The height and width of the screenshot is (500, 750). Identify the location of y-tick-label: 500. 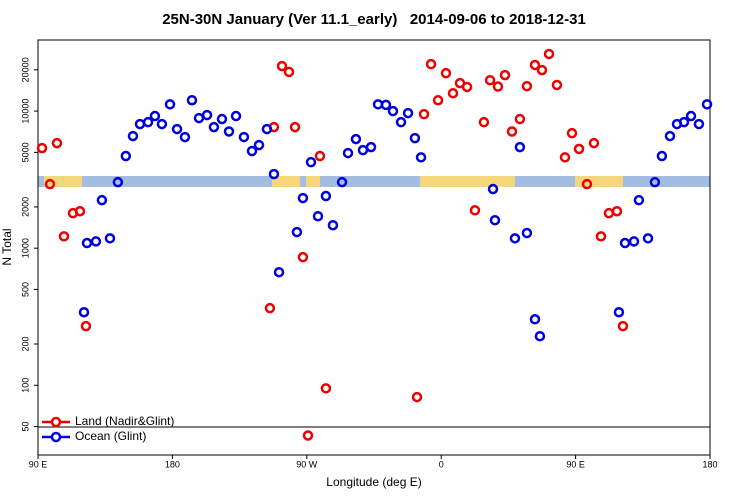
(25, 289).